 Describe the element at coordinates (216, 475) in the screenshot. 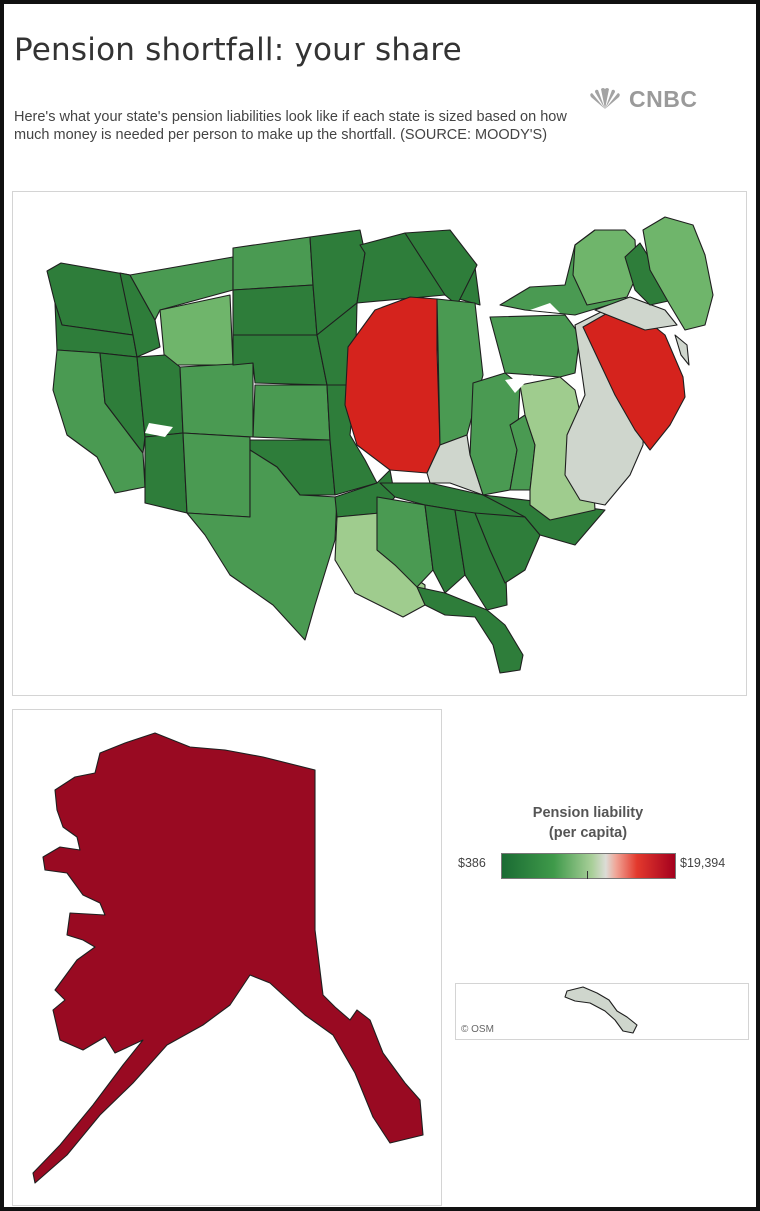

I see `state-new-mexico` at that location.